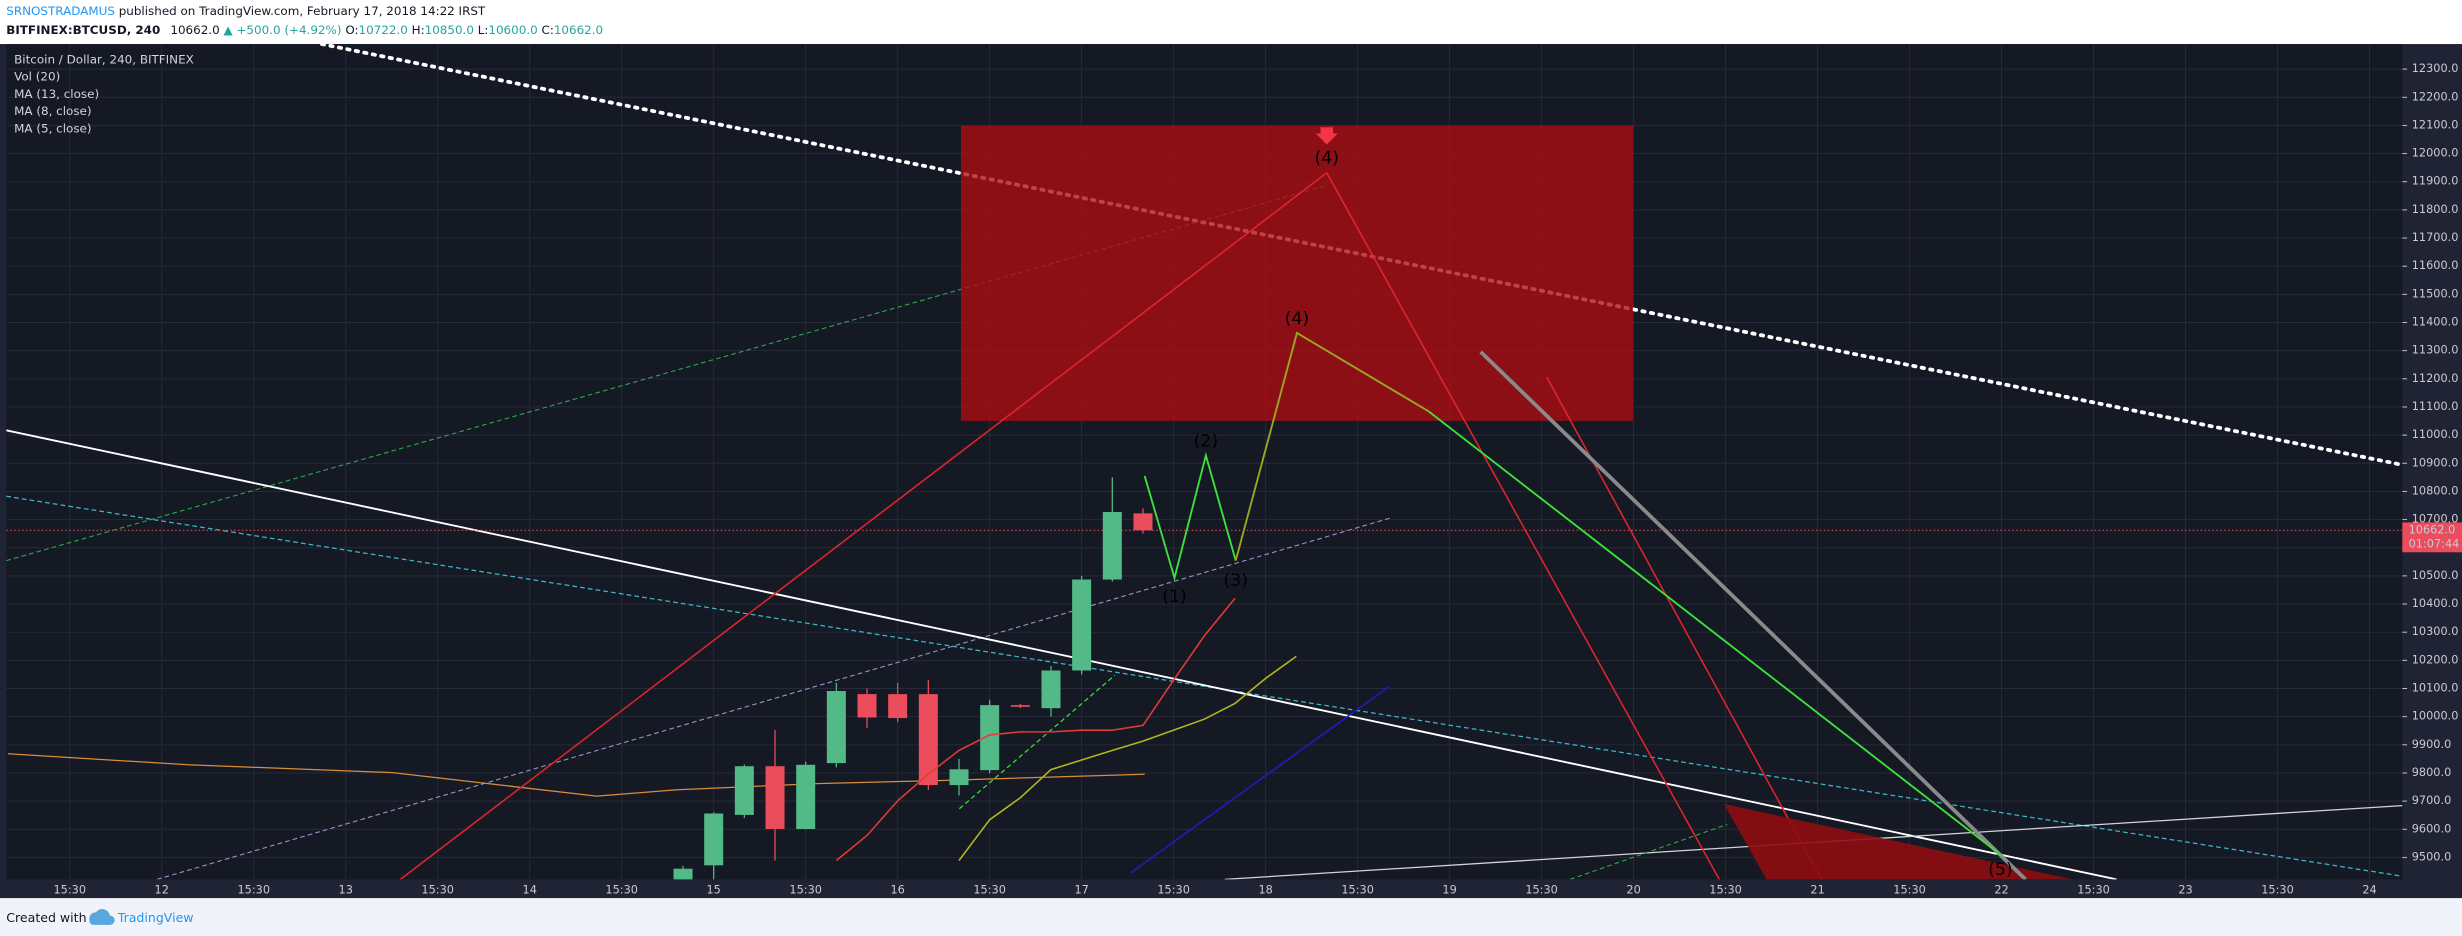 The image size is (2462, 936). I want to click on ohlc-key: O:, so click(351, 29).